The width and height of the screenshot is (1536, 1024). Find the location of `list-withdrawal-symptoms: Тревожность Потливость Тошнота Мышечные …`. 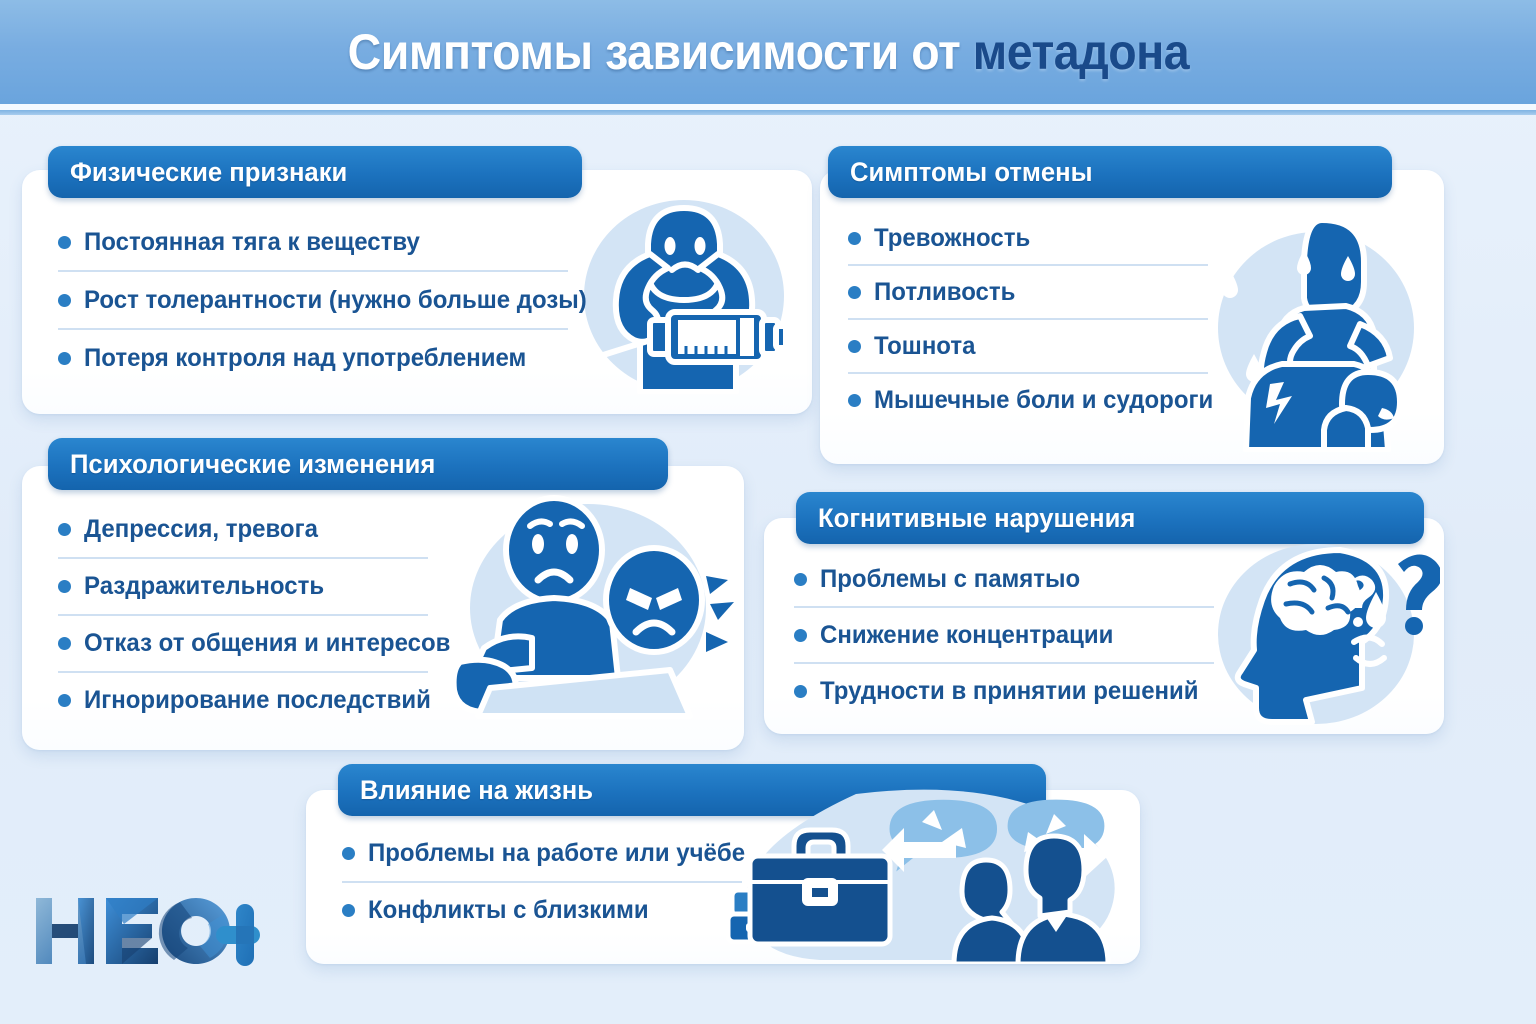

list-withdrawal-symptoms: Тревожность Потливость Тошнота Мышечные … is located at coordinates (1030, 319).